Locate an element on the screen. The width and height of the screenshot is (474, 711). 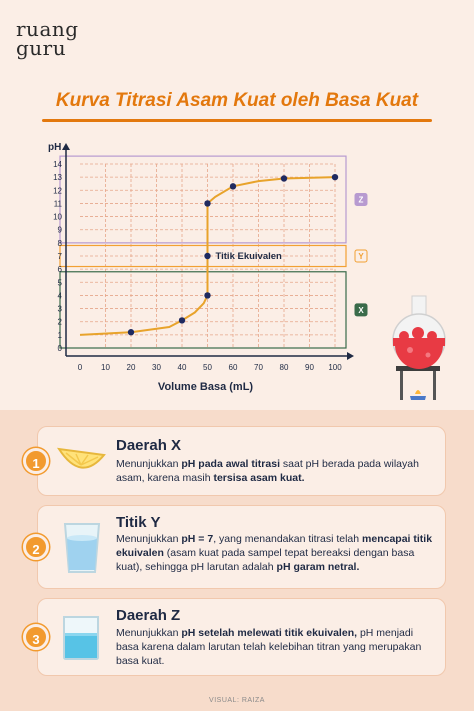
brand-logo: ruang guru is located at coordinates (47, 38).